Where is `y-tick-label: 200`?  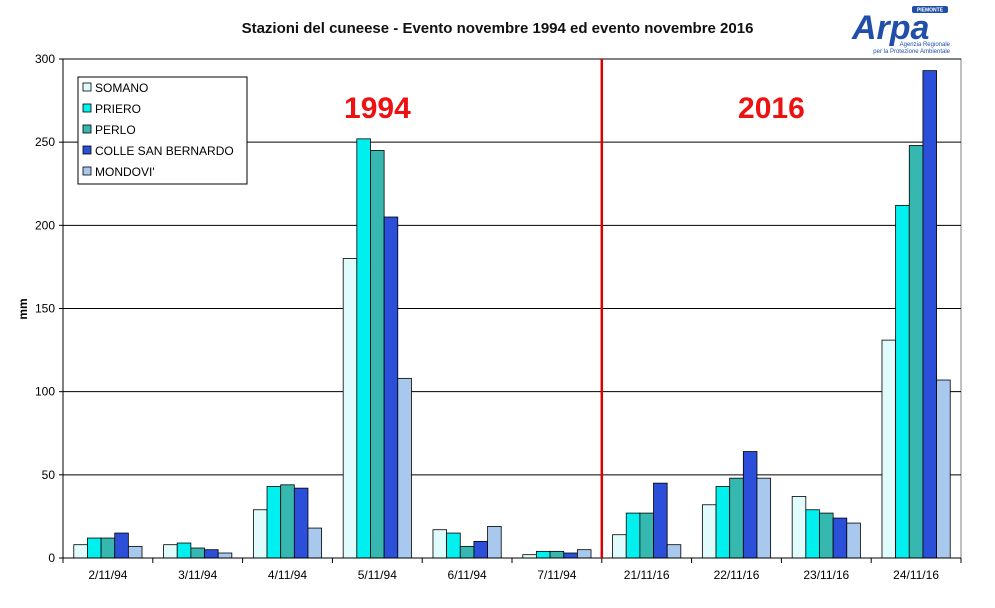 y-tick-label: 200 is located at coordinates (45, 225).